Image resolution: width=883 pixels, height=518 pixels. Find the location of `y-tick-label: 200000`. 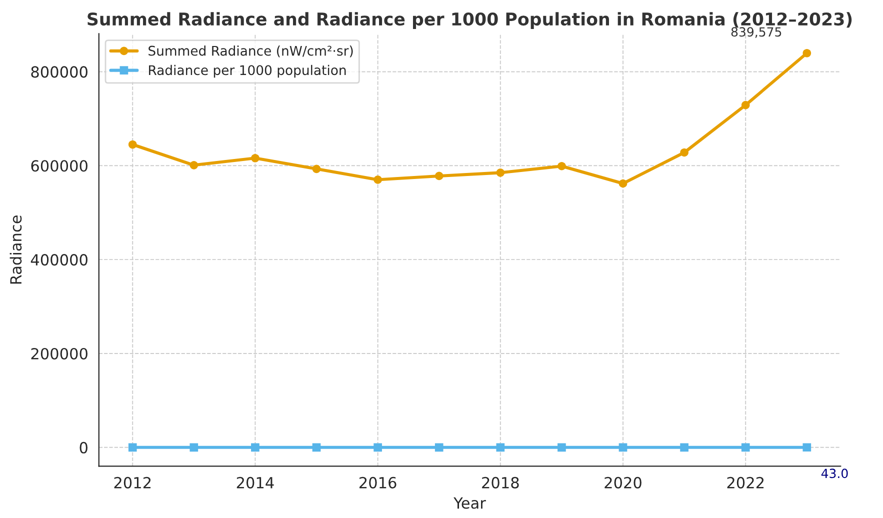

y-tick-label: 200000 is located at coordinates (59, 354).